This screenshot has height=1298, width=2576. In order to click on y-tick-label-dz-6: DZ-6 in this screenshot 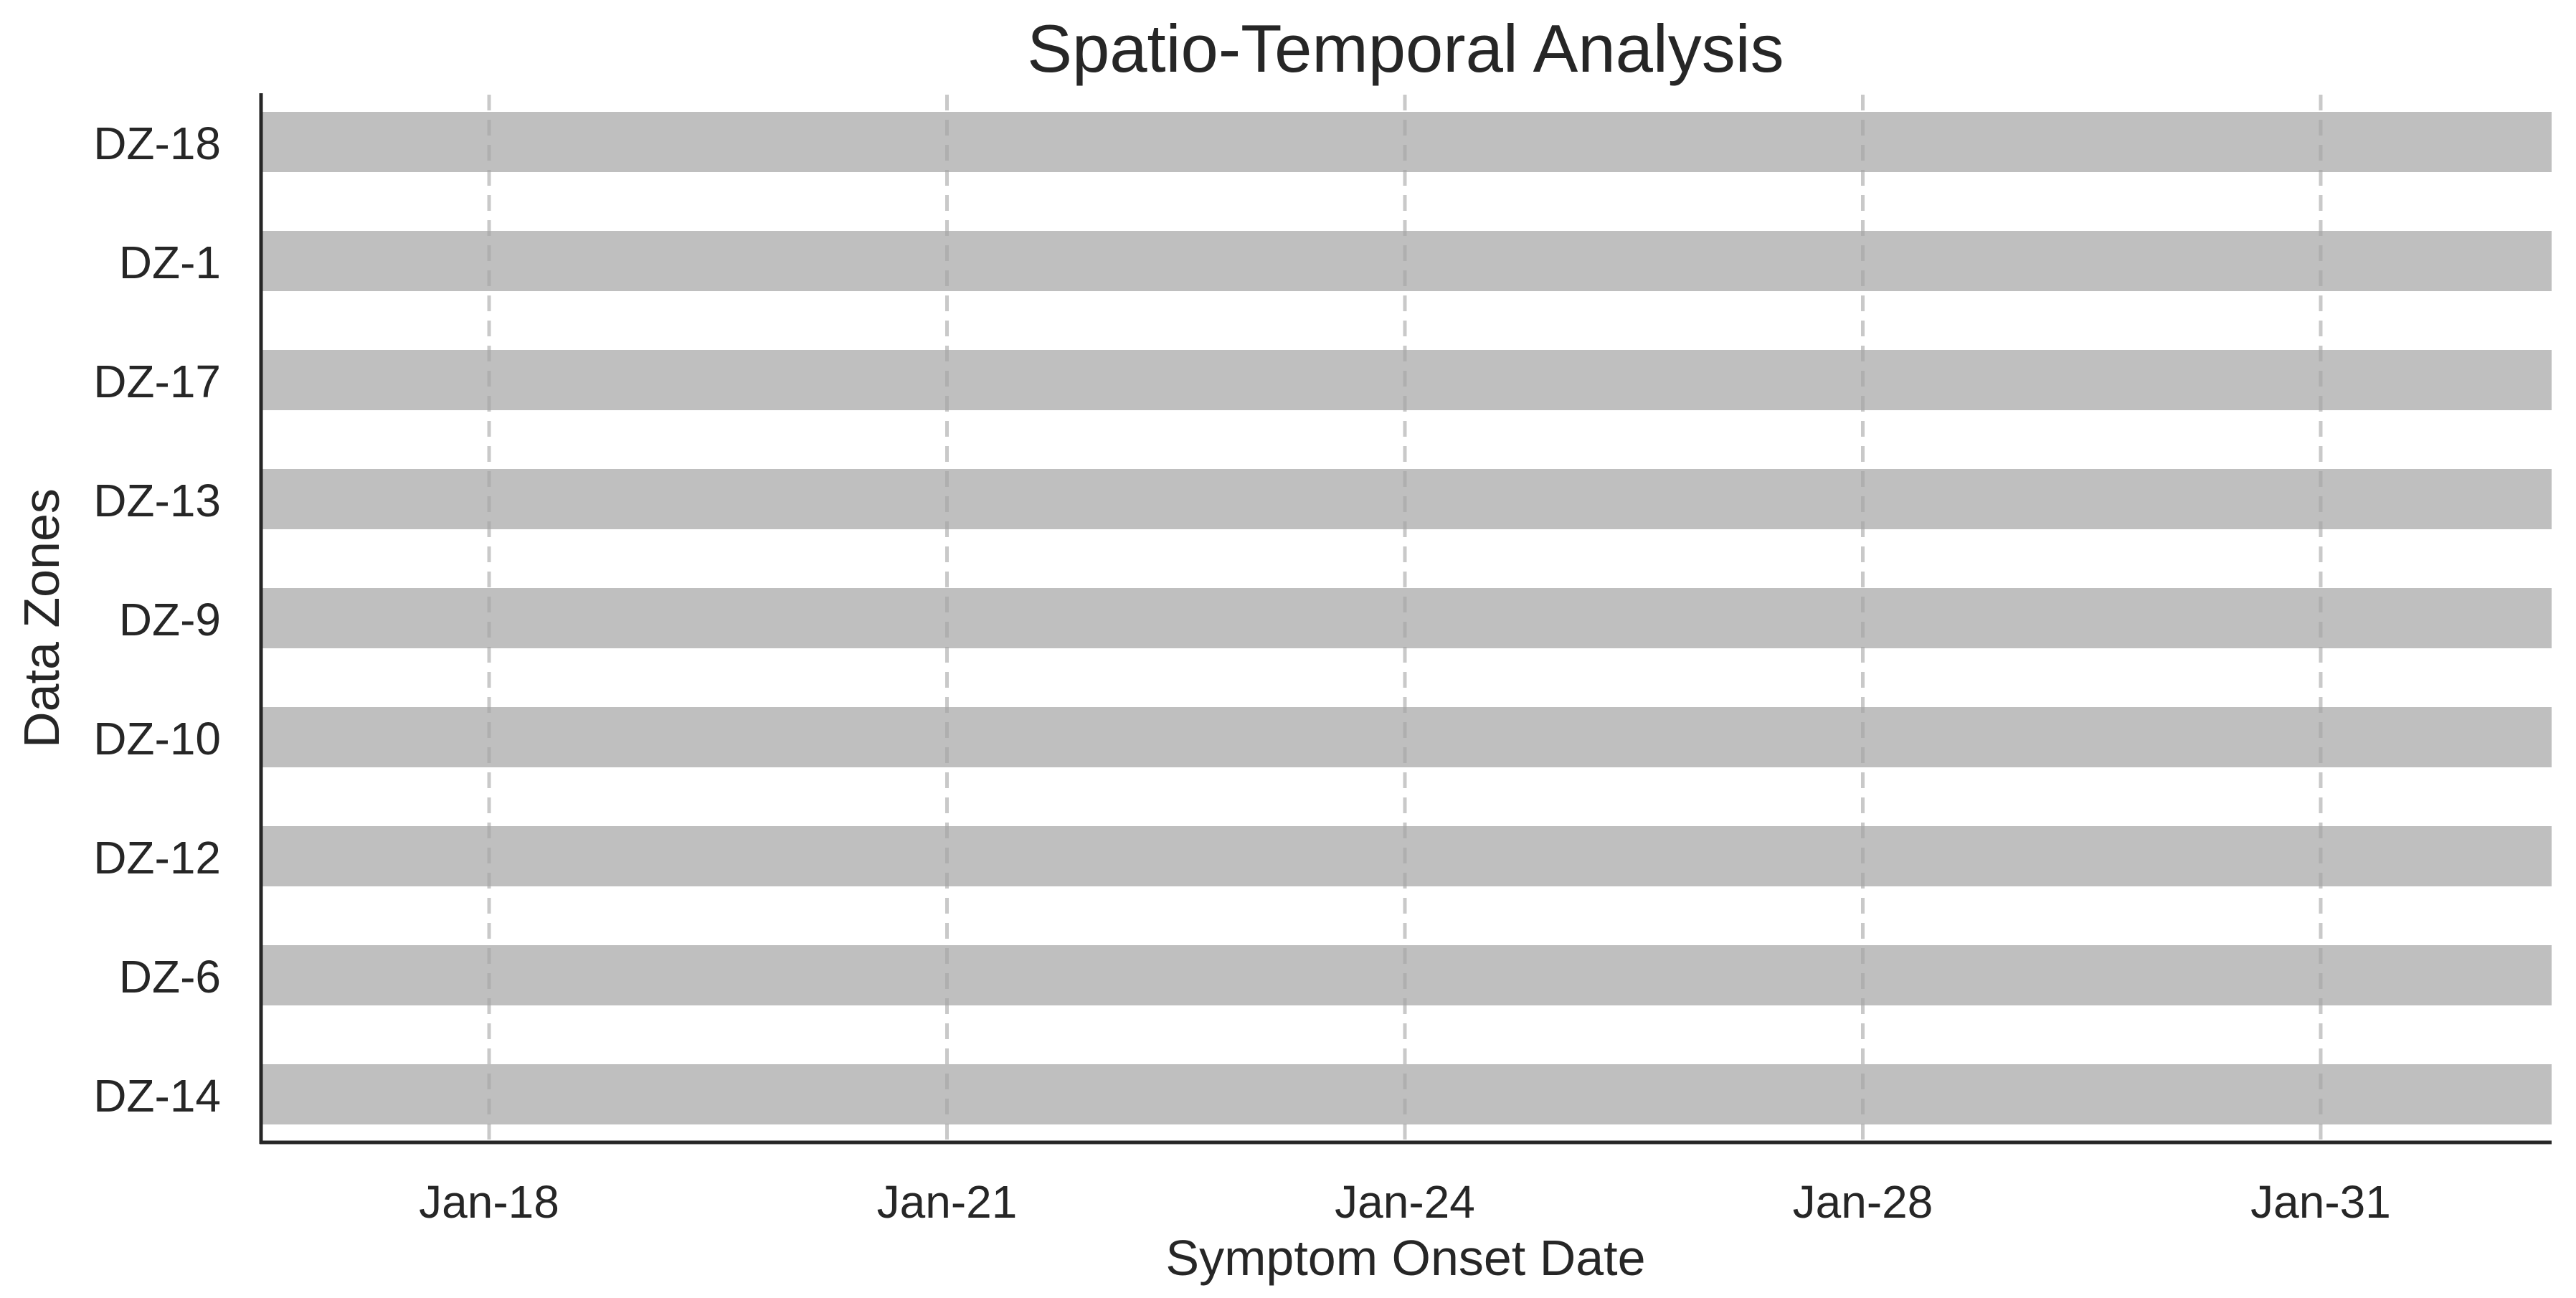, I will do `click(170, 977)`.